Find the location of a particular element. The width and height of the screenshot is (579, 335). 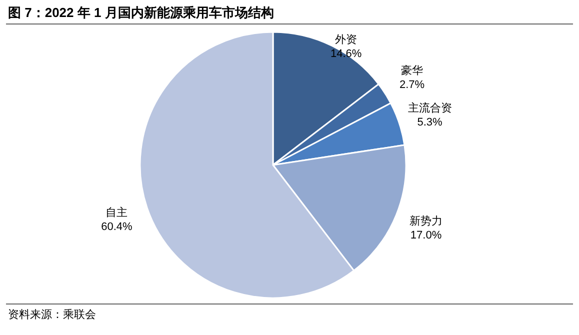

slice-label: 主流合资 is located at coordinates (430, 108).